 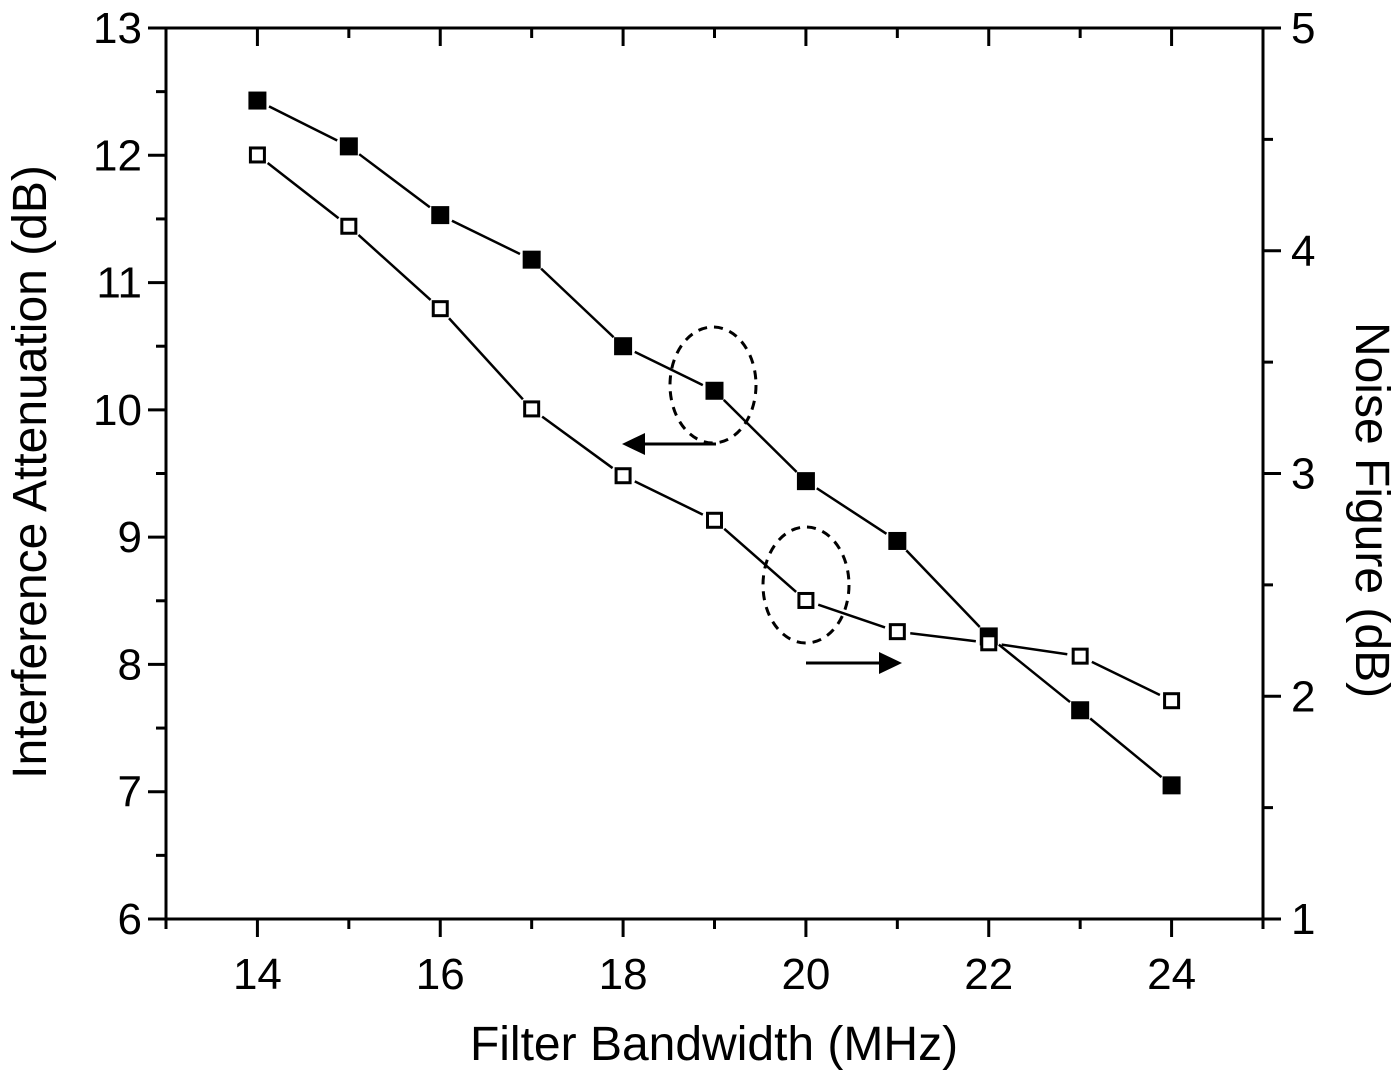 What do you see at coordinates (805, 974) in the screenshot?
I see `x-tick-label: 20` at bounding box center [805, 974].